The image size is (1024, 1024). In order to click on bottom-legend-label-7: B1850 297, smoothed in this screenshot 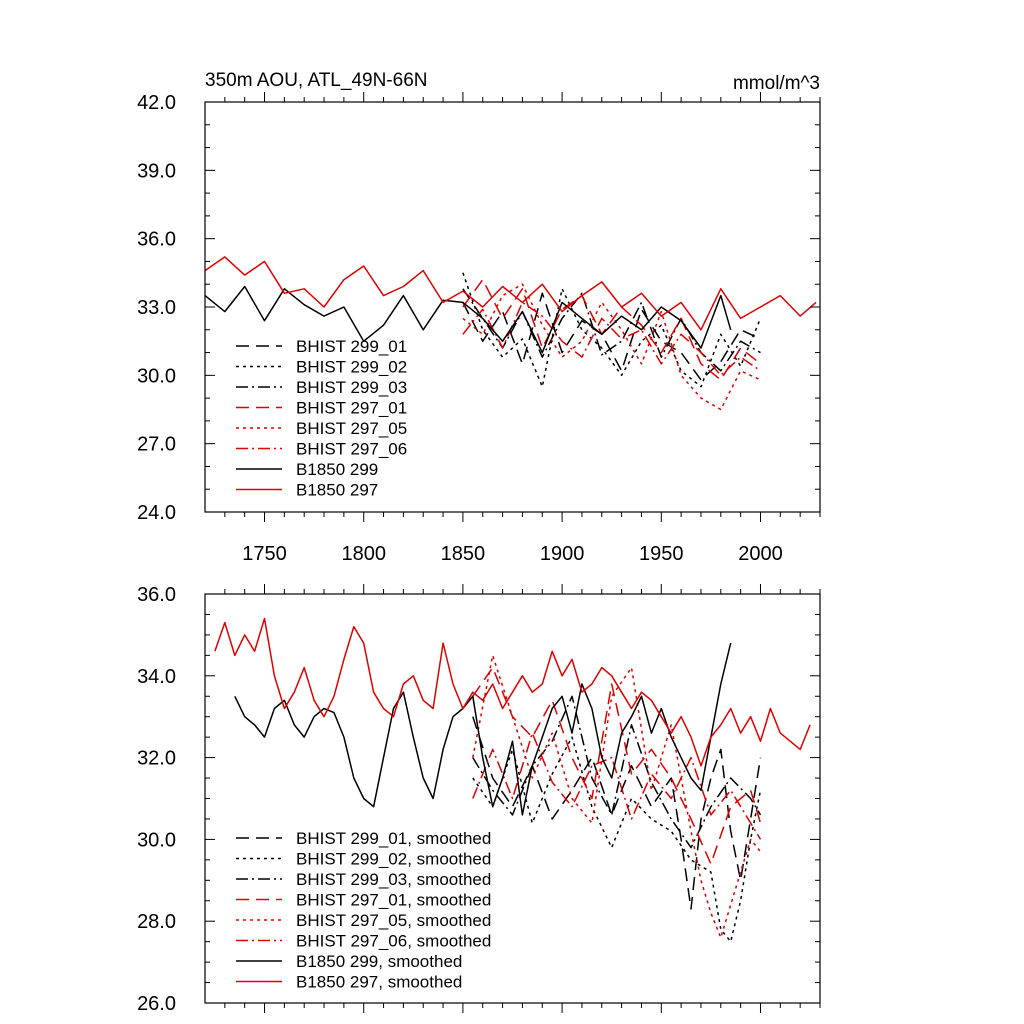, I will do `click(379, 982)`.